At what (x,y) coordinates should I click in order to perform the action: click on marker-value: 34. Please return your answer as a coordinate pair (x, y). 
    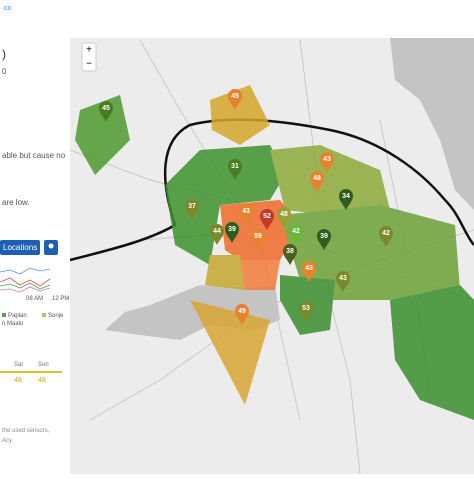
    Looking at the image, I should click on (346, 196).